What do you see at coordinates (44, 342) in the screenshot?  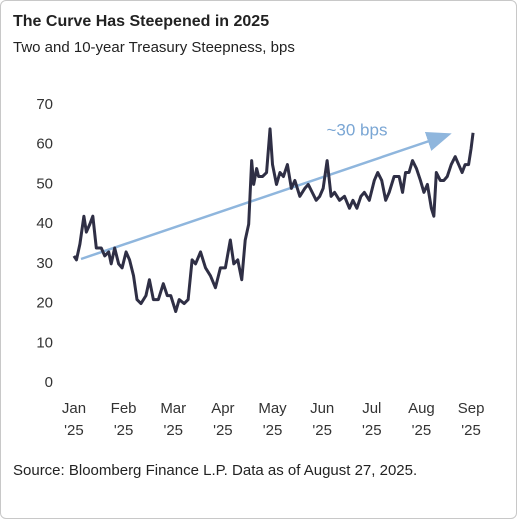 I see `y-tick-label: 10` at bounding box center [44, 342].